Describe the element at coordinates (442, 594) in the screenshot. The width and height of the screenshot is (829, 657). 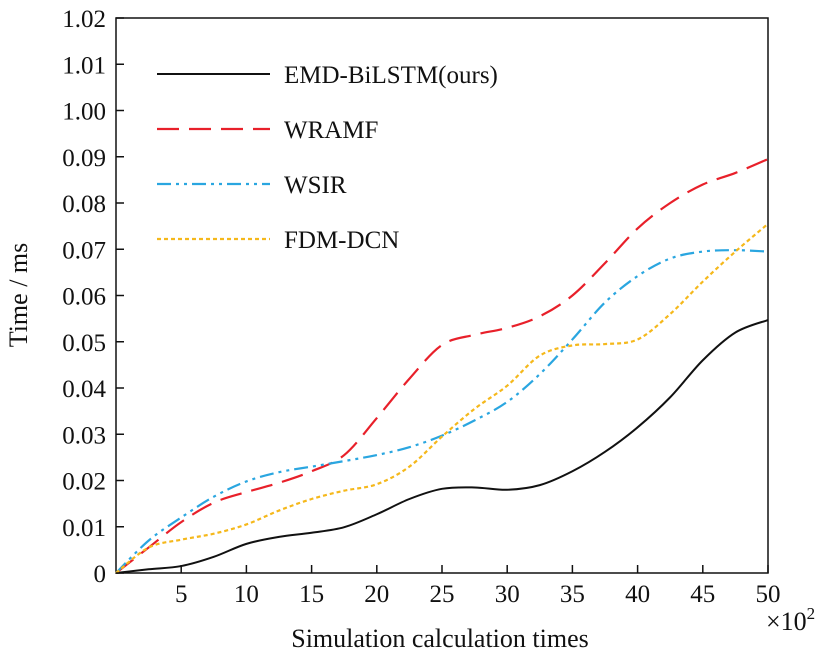
I see `x-tick-label: 25` at that location.